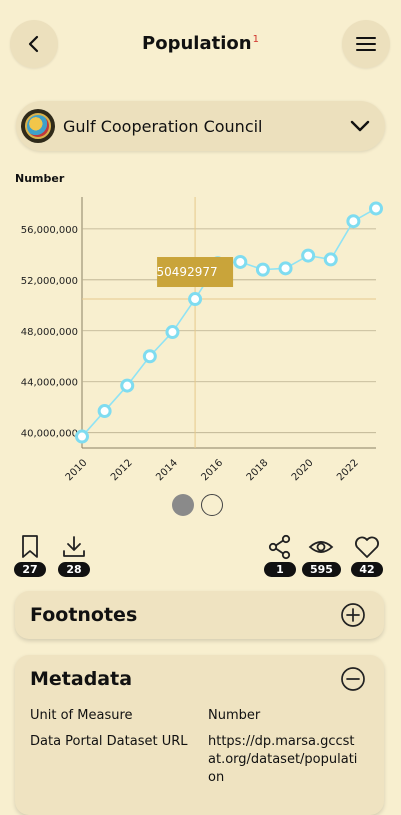 The width and height of the screenshot is (401, 815). What do you see at coordinates (207, 715) in the screenshot?
I see `metadata-row-unit: Unit of Measure Number` at bounding box center [207, 715].